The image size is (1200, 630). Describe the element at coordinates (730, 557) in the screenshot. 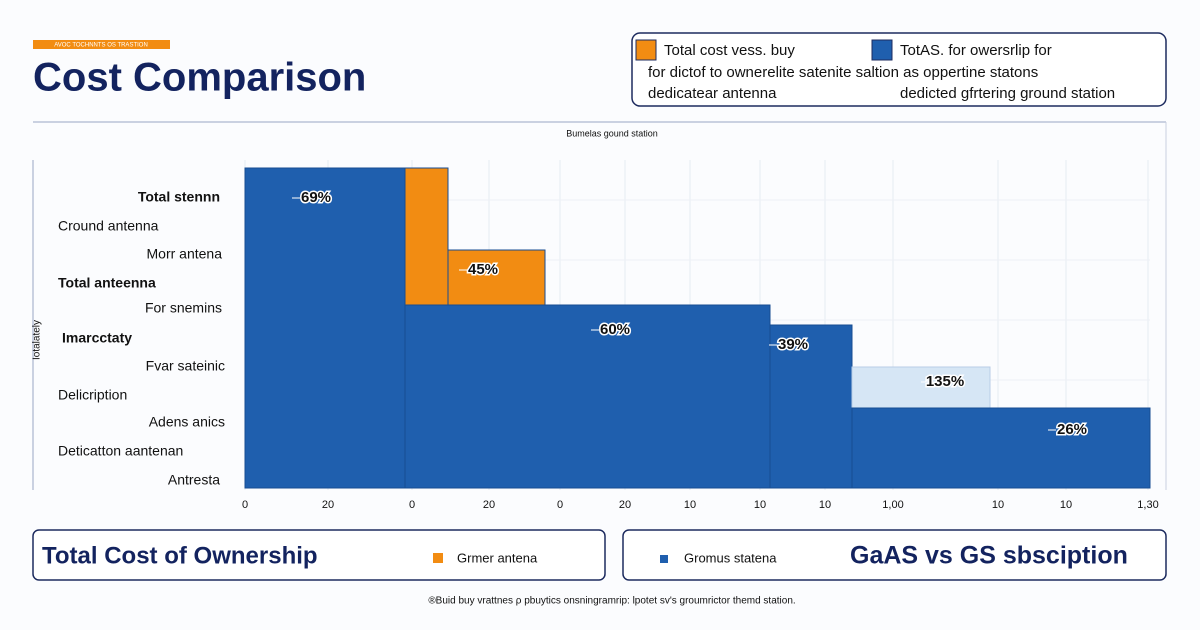

I see `footer-legend: Gromus statena` at that location.